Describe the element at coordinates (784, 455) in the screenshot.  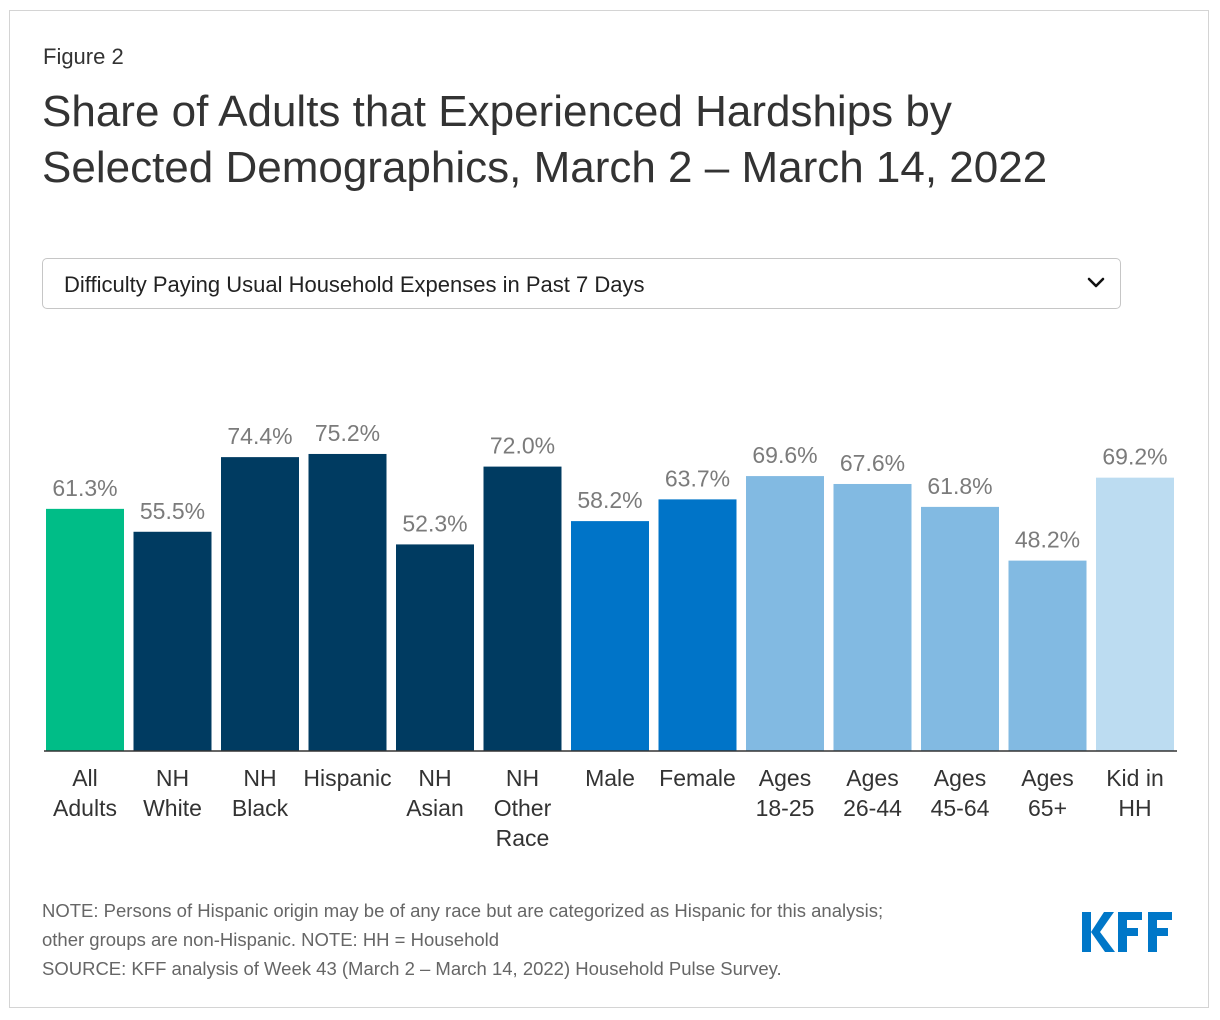
I see `data-label-8: 69.6%` at that location.